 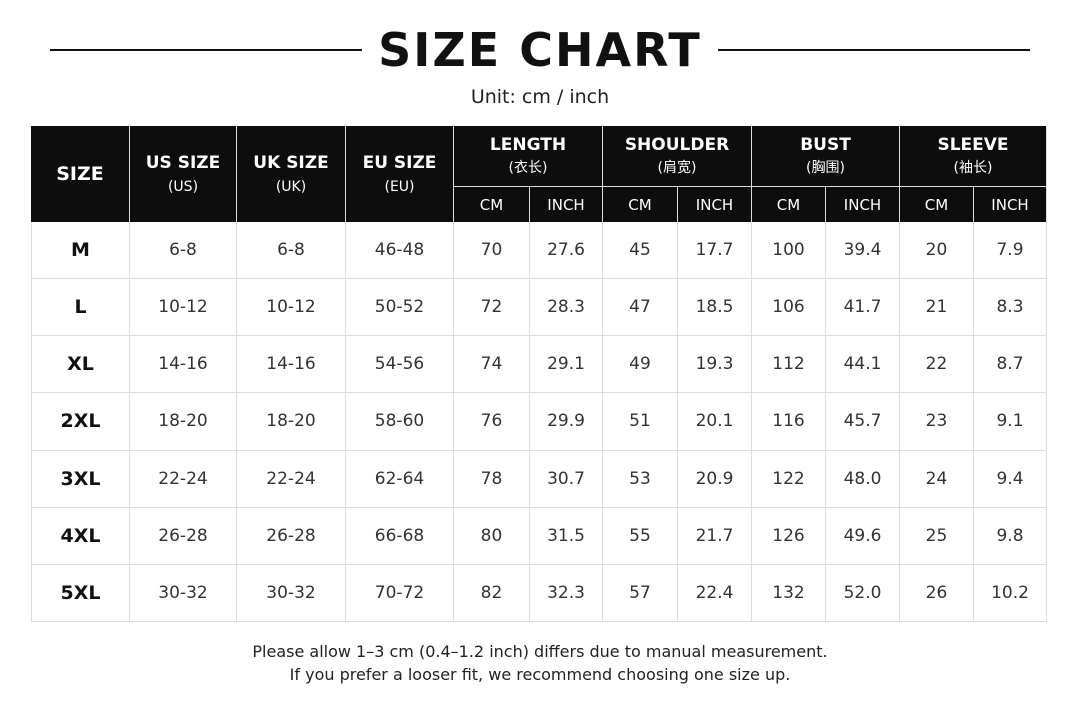 What do you see at coordinates (863, 422) in the screenshot?
I see `table-cell: 45.7` at bounding box center [863, 422].